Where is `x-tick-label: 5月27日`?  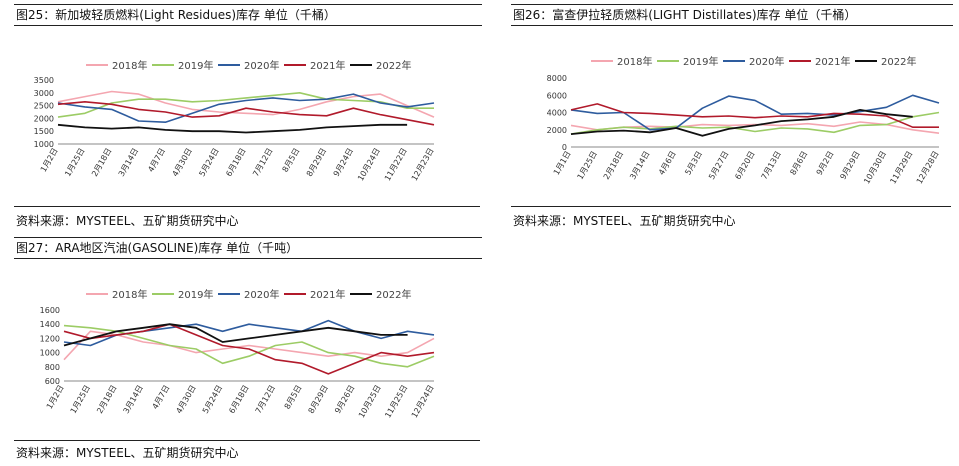
x-tick-label: 5月27日 is located at coordinates (718, 166).